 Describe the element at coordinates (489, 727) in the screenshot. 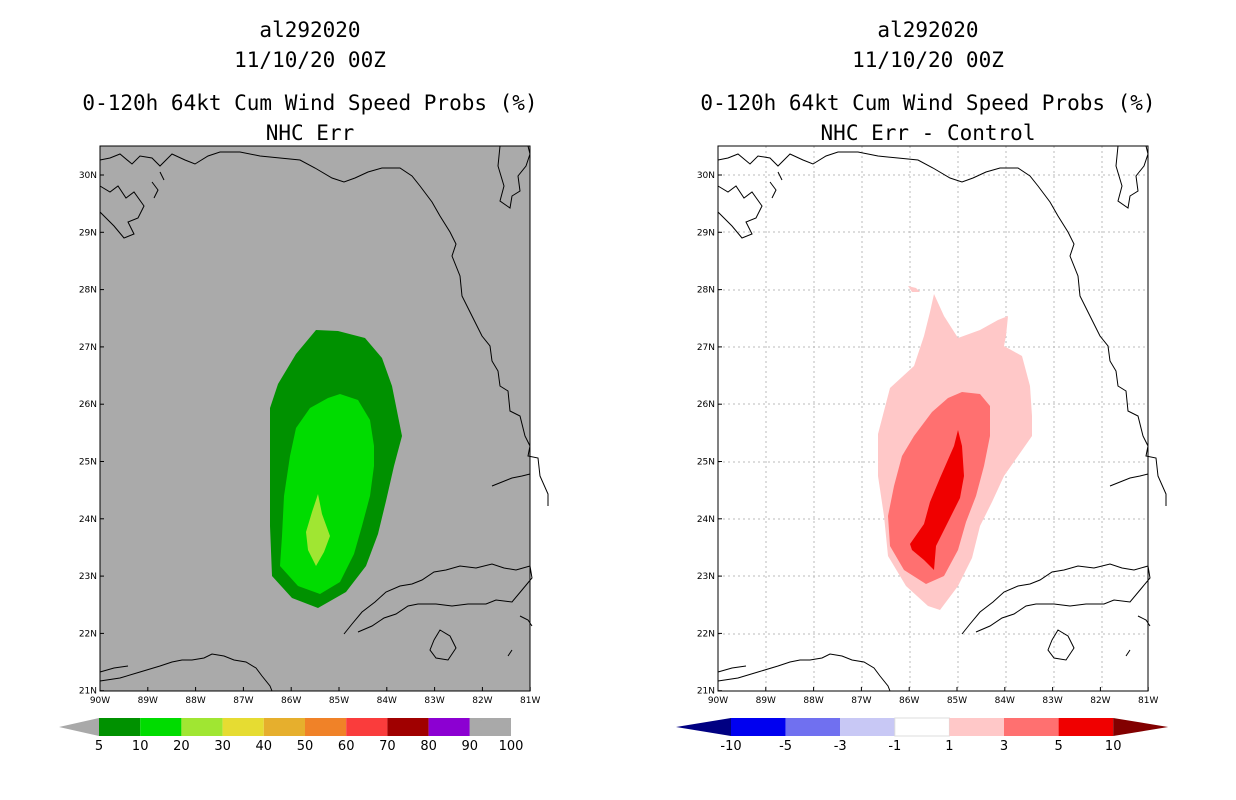

I see `left-colorbar-high-arrow` at that location.